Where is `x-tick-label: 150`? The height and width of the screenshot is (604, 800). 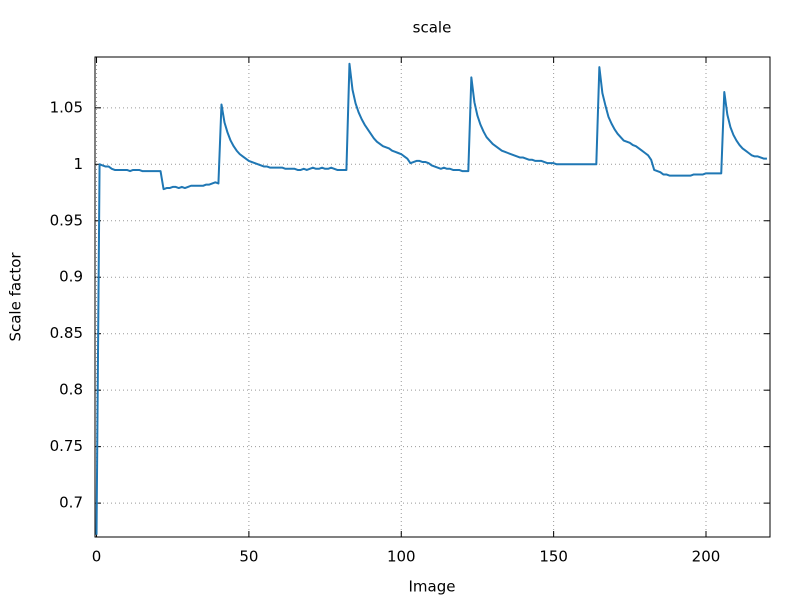 x-tick-label: 150 is located at coordinates (553, 557).